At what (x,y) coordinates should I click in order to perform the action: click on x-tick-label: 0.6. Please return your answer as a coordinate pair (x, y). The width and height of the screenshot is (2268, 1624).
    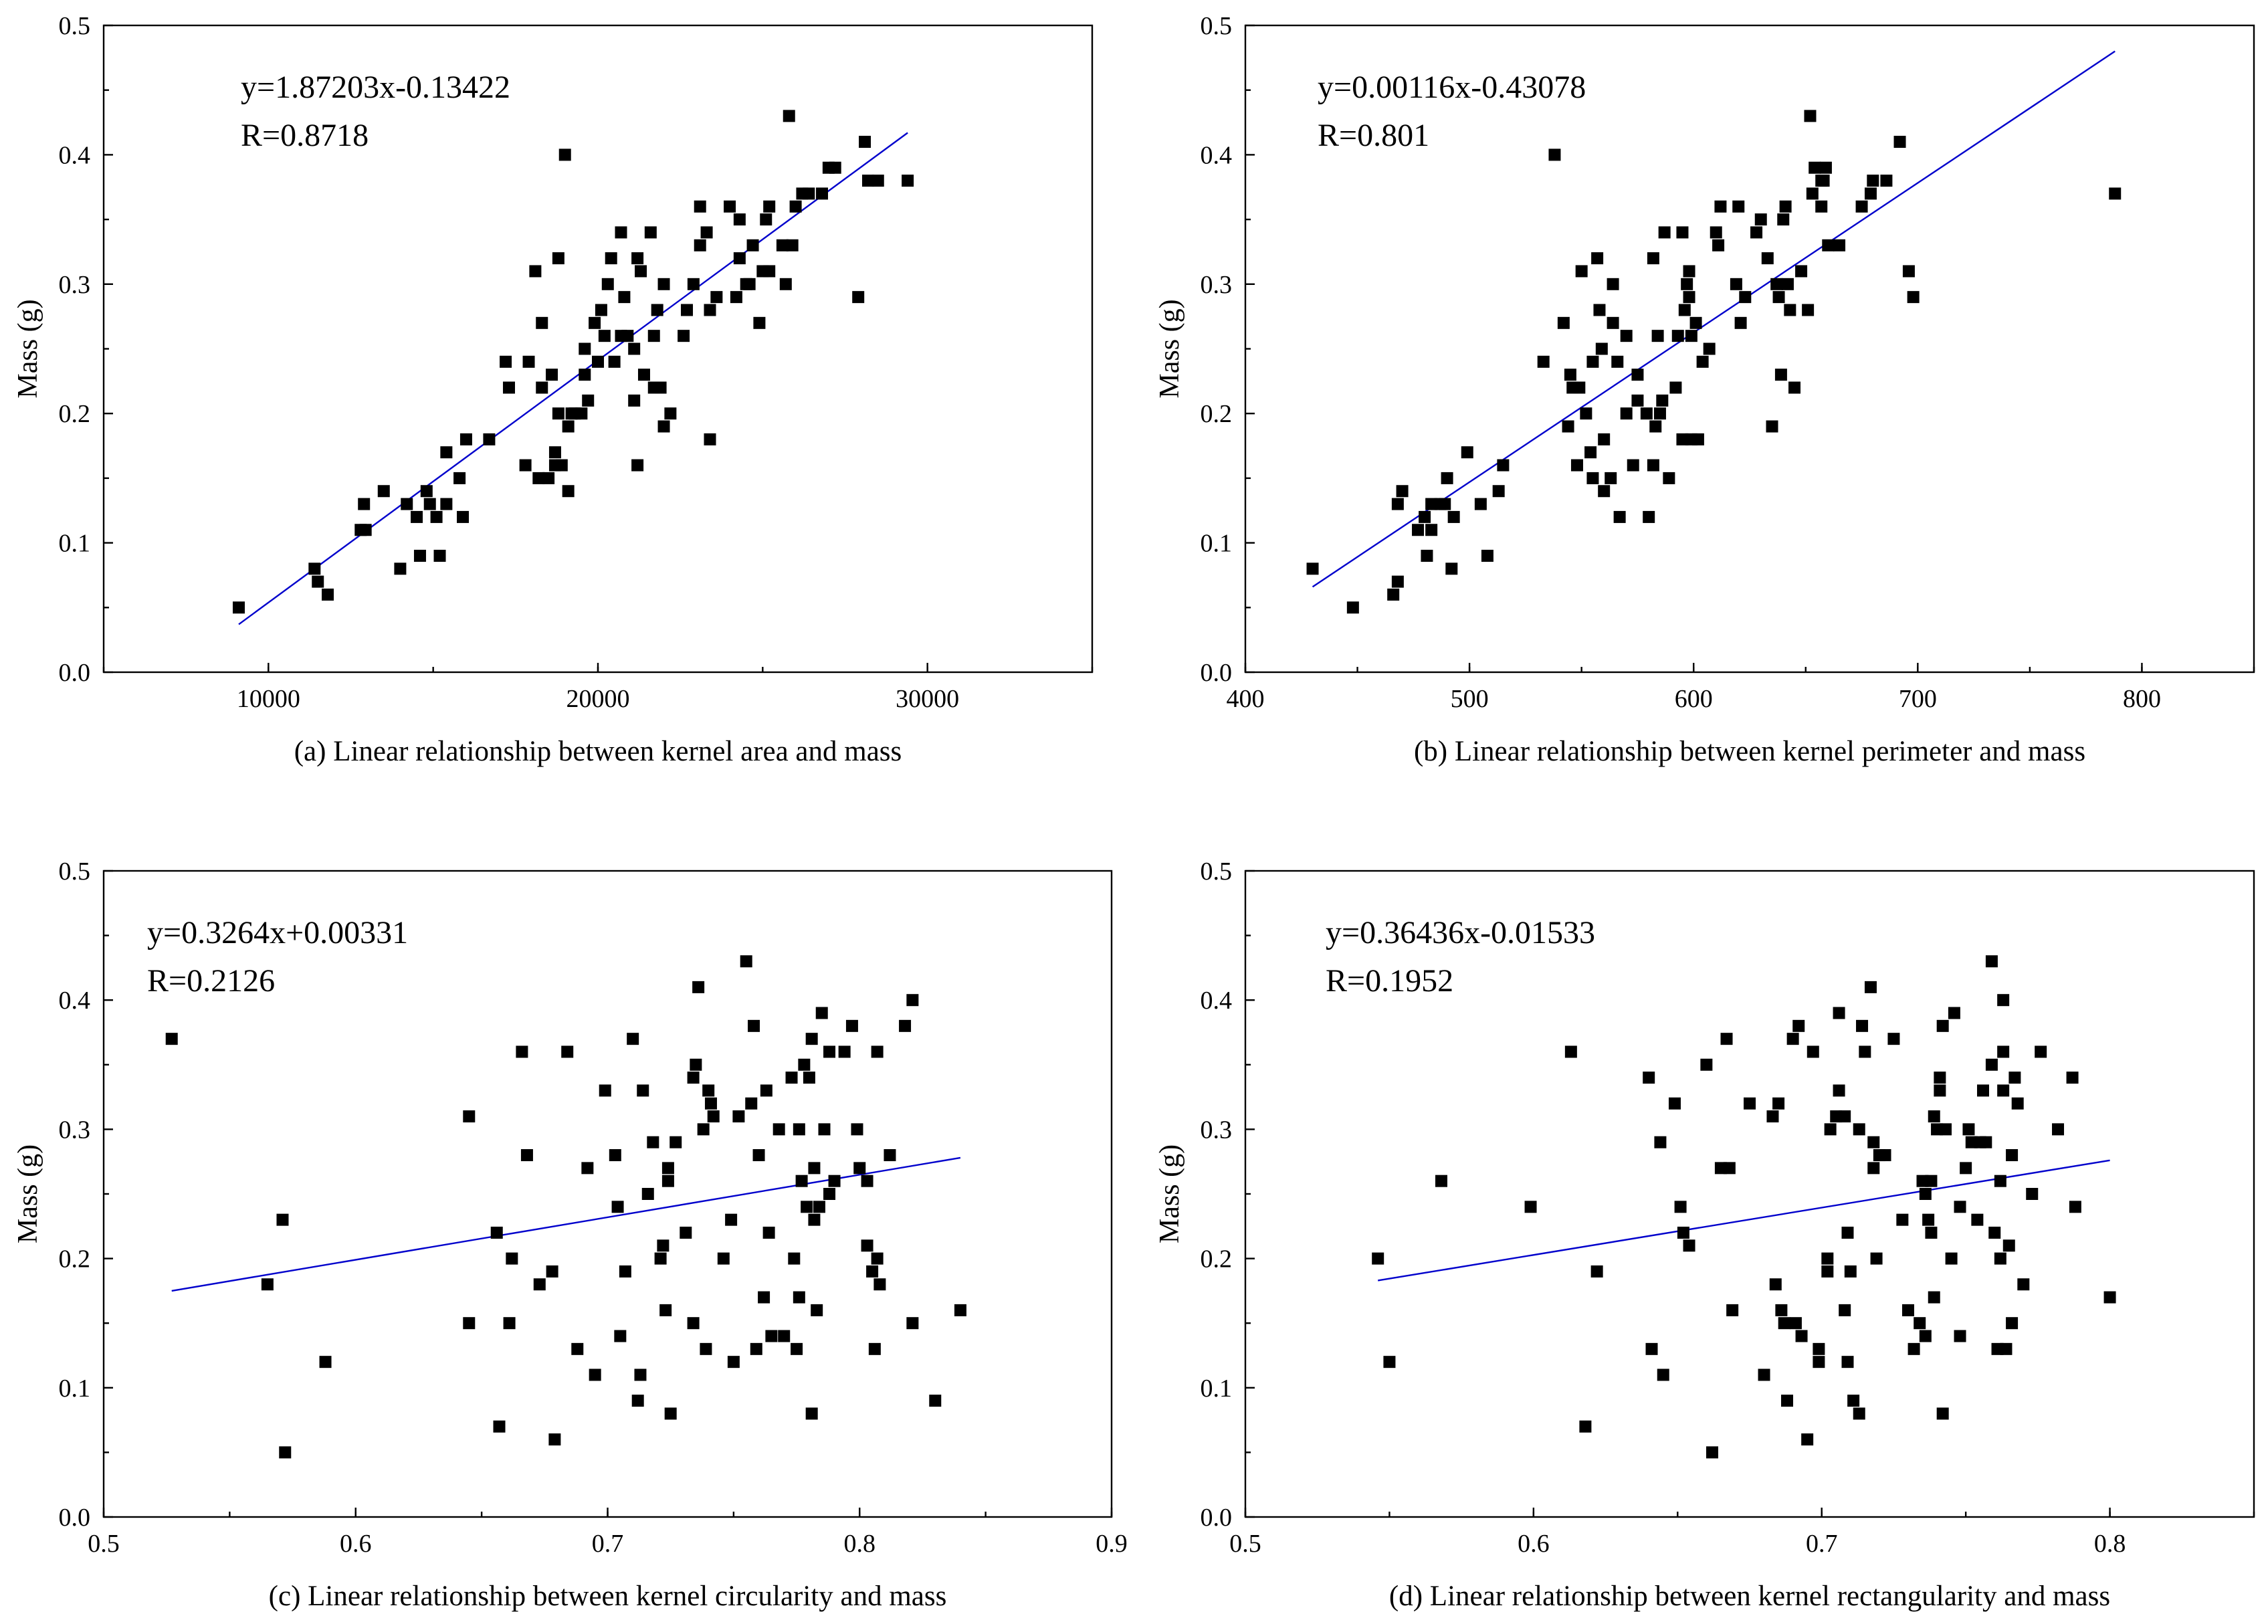
    Looking at the image, I should click on (1534, 1544).